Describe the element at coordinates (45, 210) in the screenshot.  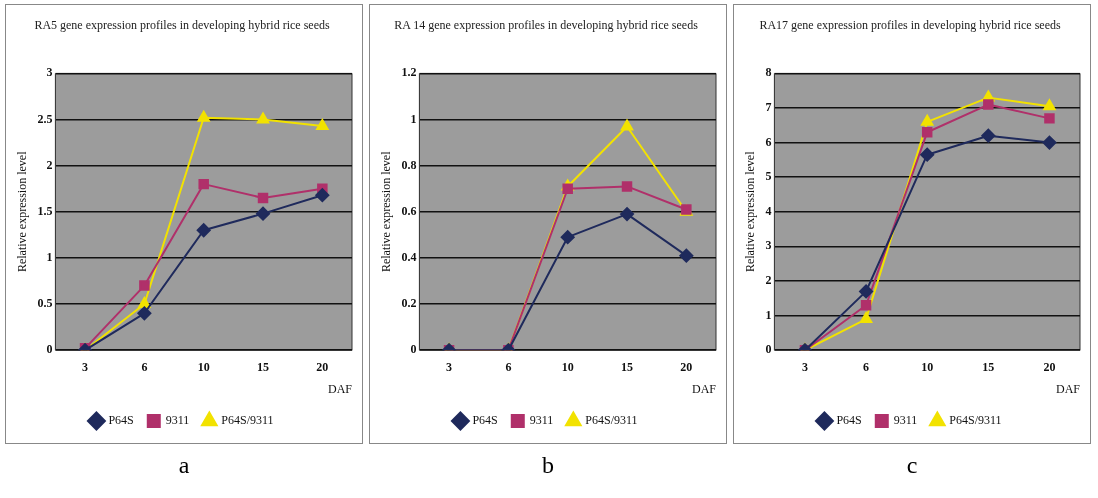
I see `y-tick-label: 1.5` at that location.